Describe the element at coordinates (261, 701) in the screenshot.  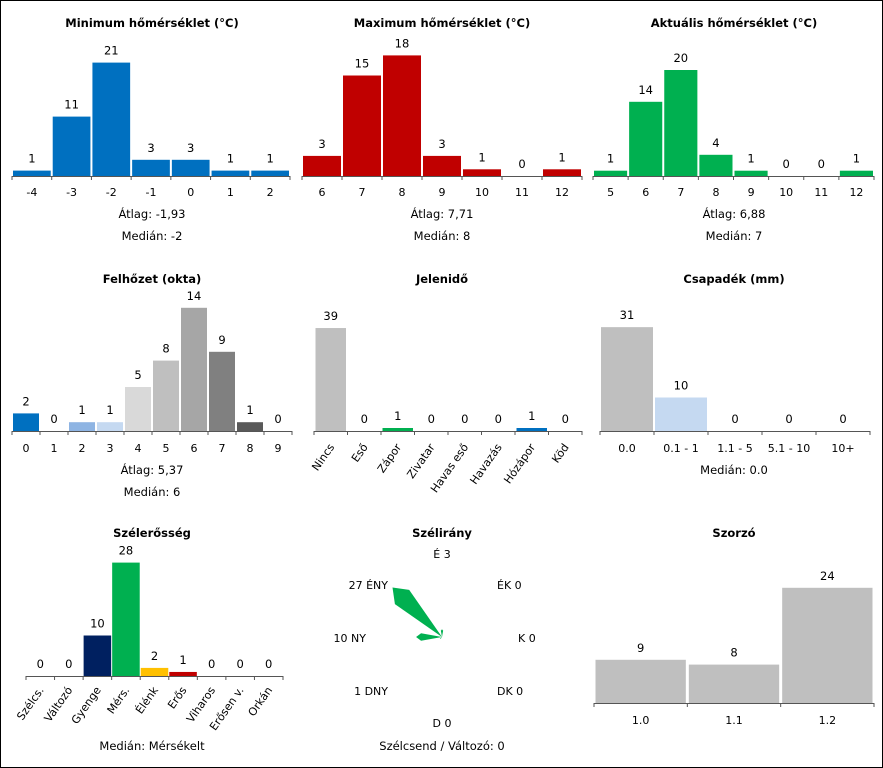
I see `tick-label: Orkán` at that location.